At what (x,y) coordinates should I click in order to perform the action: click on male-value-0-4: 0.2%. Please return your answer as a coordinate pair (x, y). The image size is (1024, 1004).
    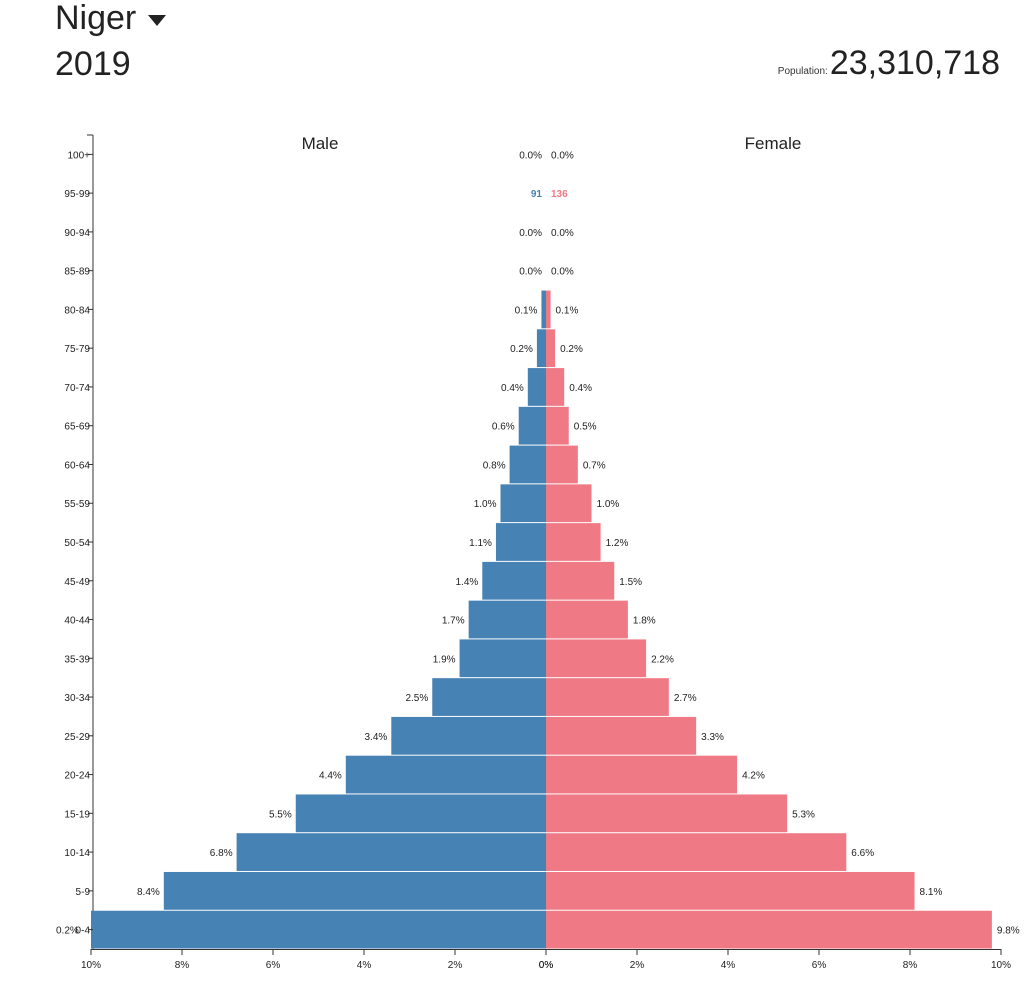
    Looking at the image, I should click on (67, 931).